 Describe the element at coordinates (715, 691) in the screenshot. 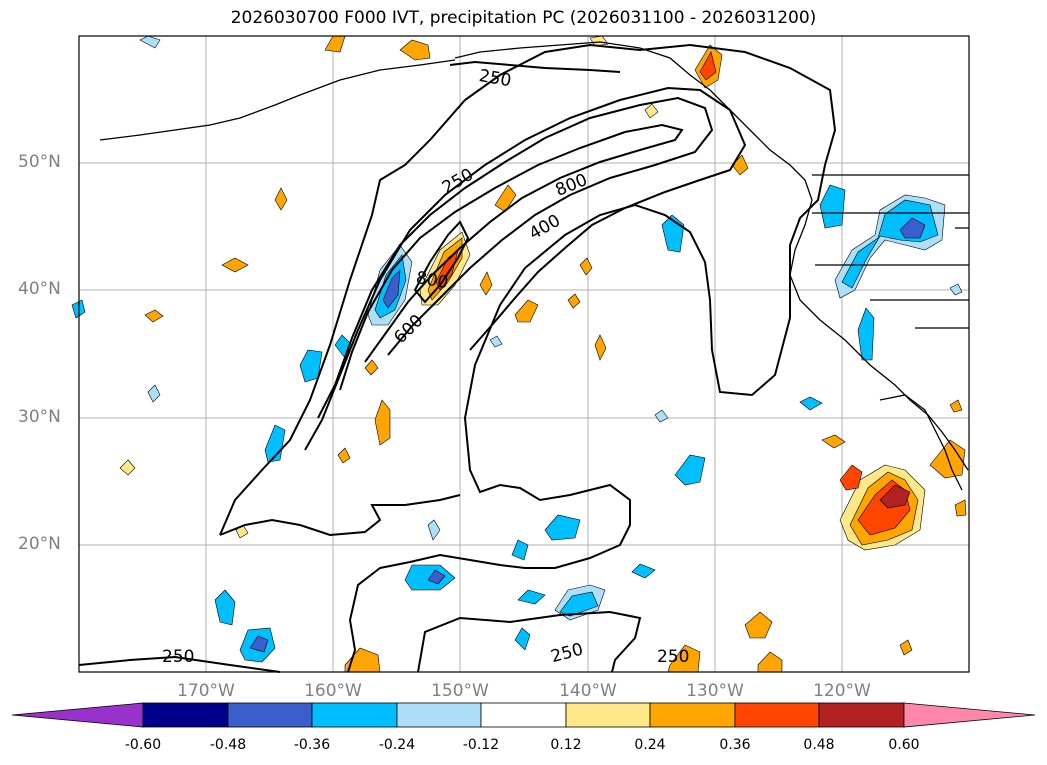

I see `lon-label: 130°W` at that location.